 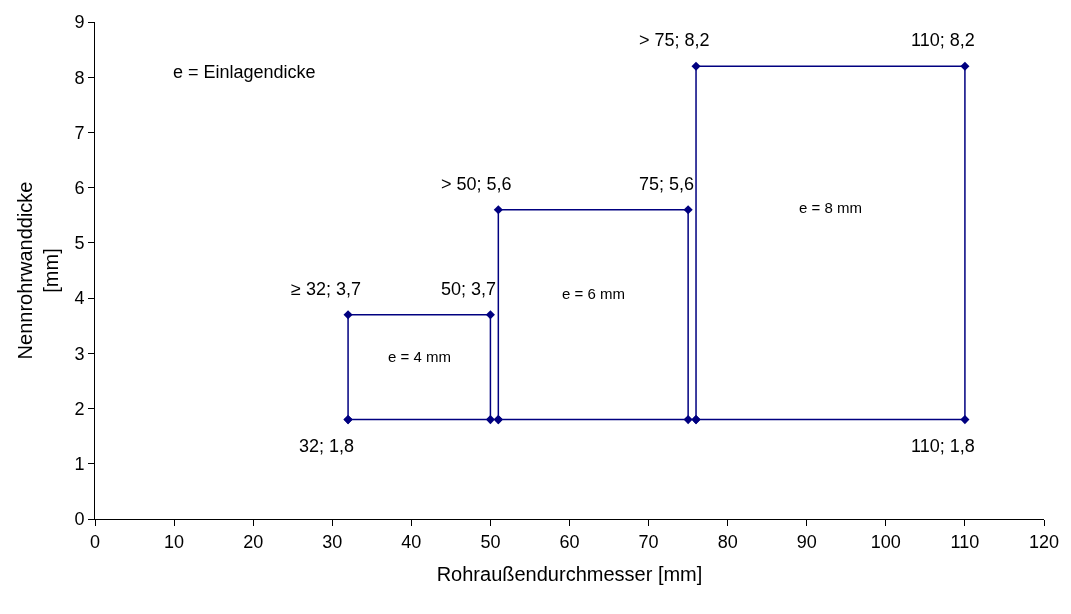 What do you see at coordinates (79, 298) in the screenshot?
I see `y-tick-label: 4` at bounding box center [79, 298].